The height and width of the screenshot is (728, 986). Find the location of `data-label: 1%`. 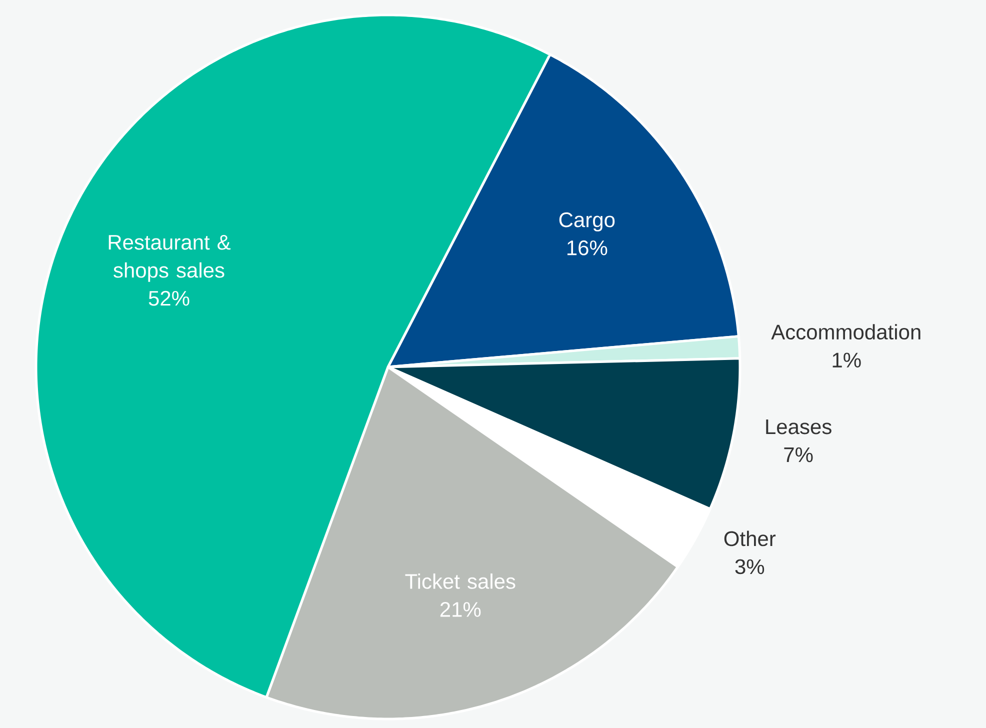

data-label: 1% is located at coordinates (846, 360).